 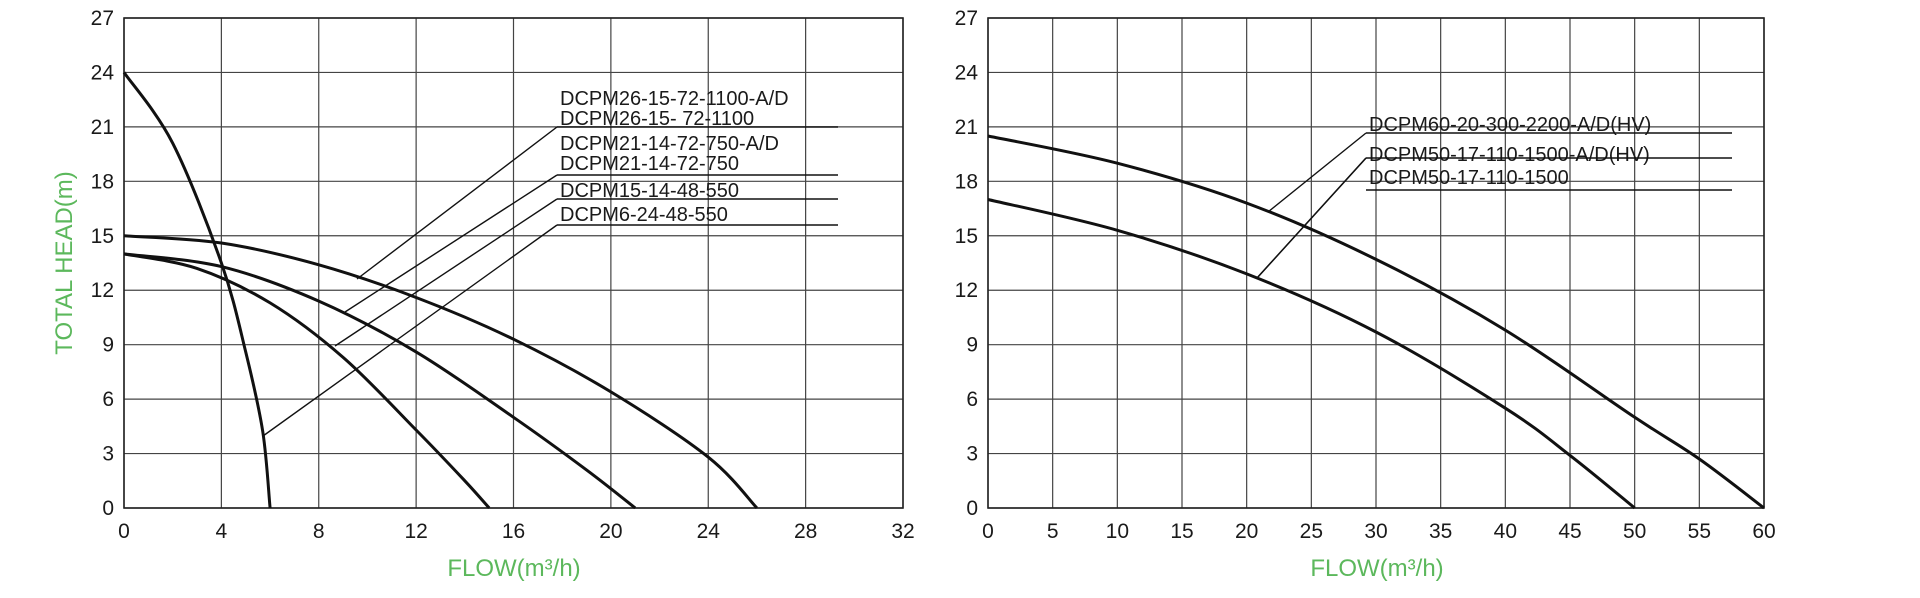 What do you see at coordinates (674, 99) in the screenshot?
I see `curve-label: DCPM26-15-72-1100-A/D` at bounding box center [674, 99].